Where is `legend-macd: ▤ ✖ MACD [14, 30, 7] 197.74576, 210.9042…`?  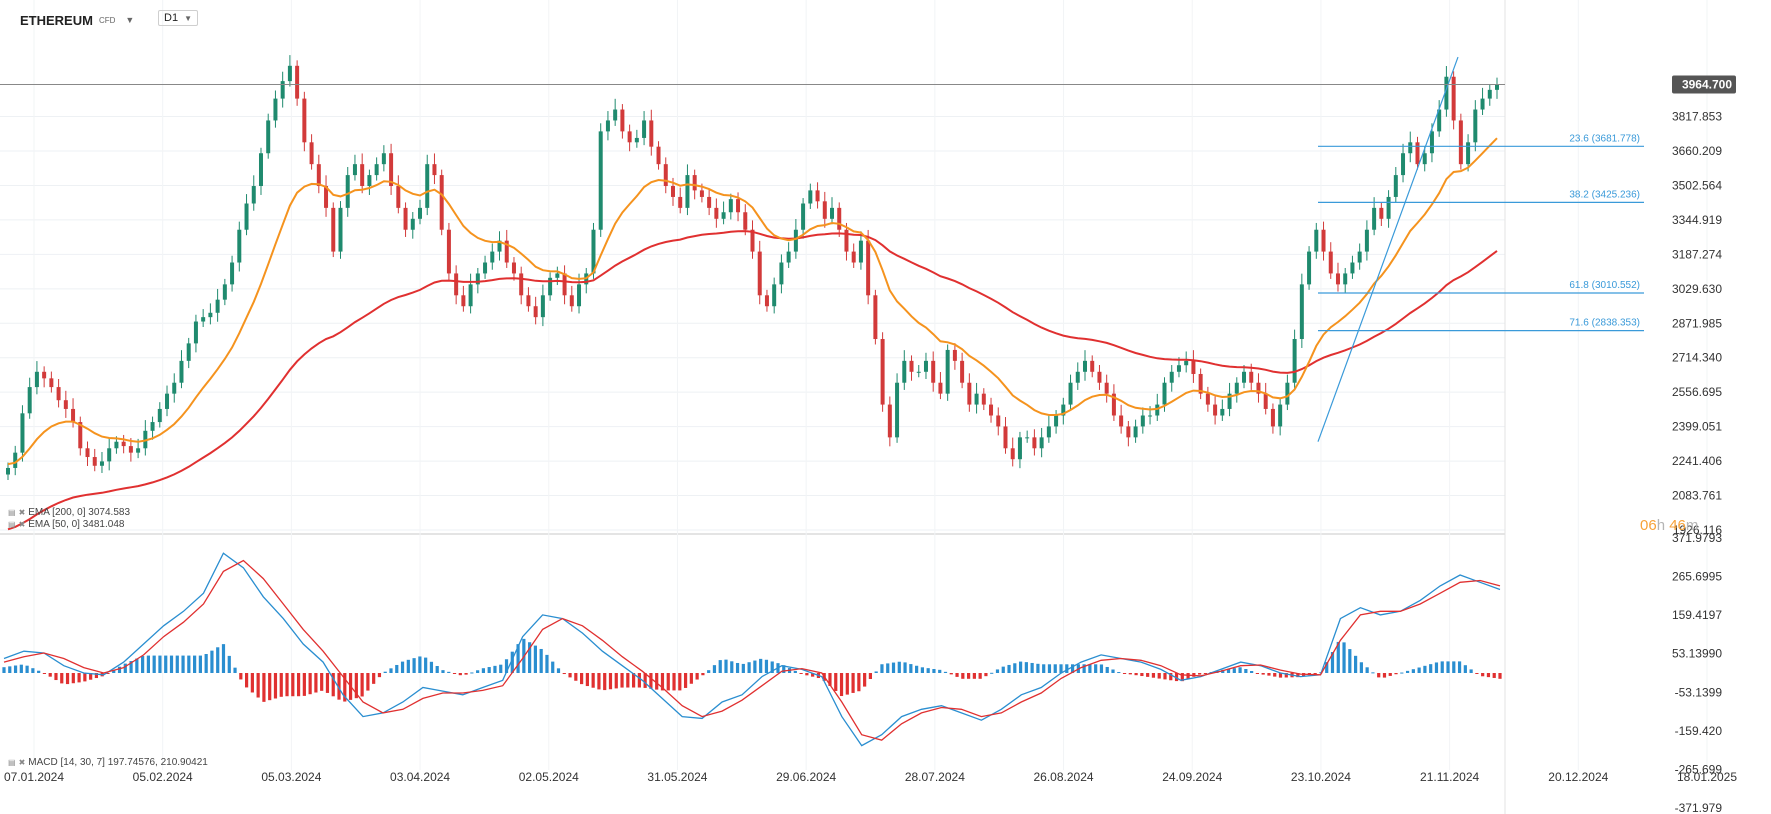
legend-macd: ▤ ✖ MACD [14, 30, 7] 197.74576, 210.9042… is located at coordinates (108, 762).